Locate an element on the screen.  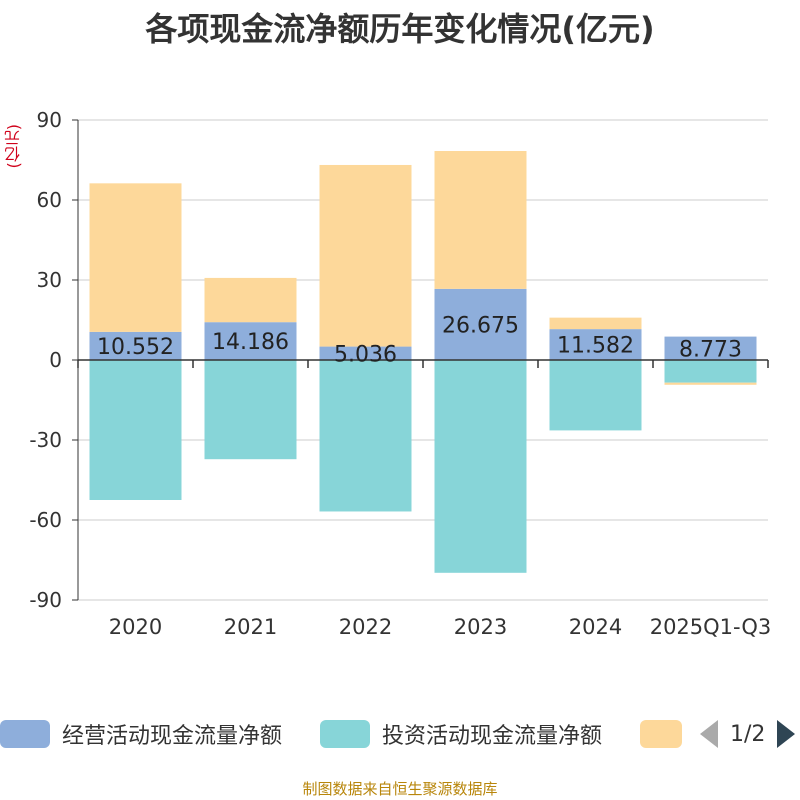
data-label-operating-2021: 14.186 is located at coordinates (250, 342).